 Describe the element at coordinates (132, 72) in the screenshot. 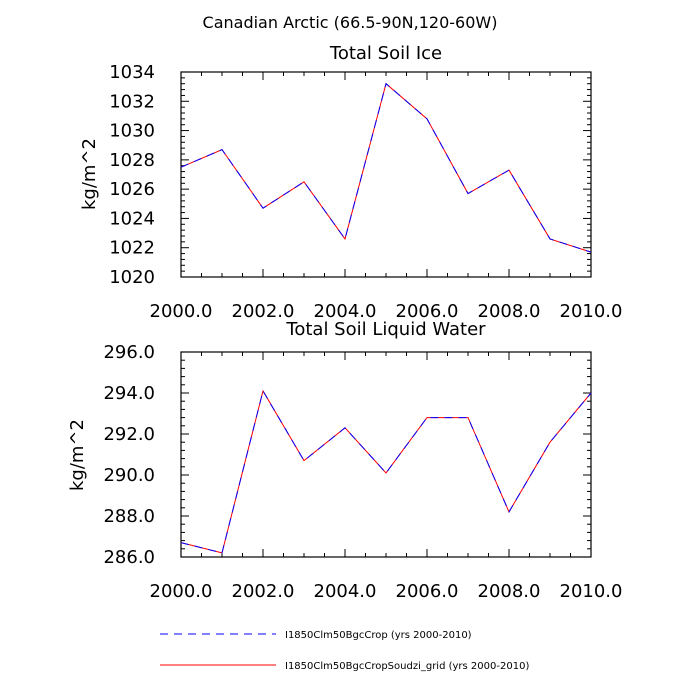

I see `y-tick-label: 1034` at that location.